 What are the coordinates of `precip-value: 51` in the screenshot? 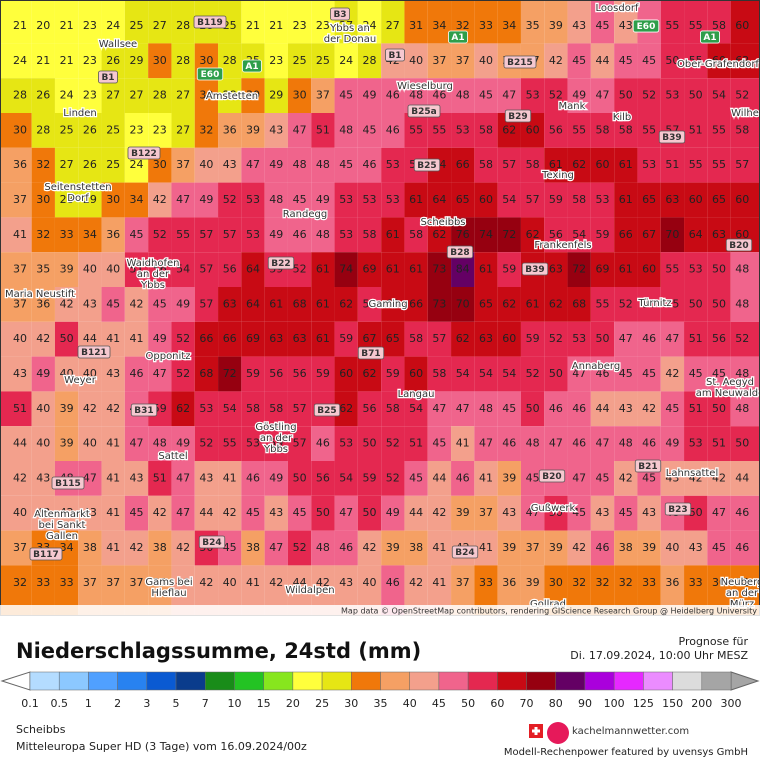 It's located at (672, 164).